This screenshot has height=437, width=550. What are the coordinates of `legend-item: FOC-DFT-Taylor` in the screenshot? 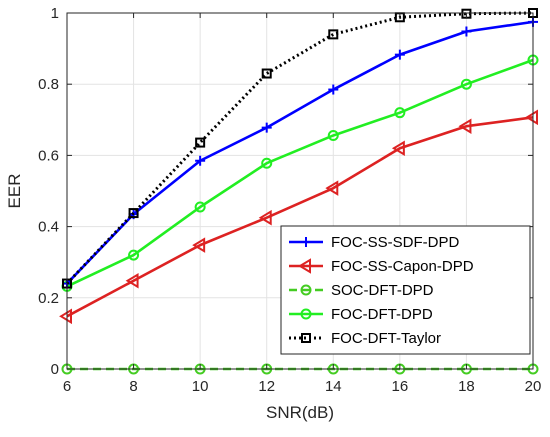 It's located at (365, 338).